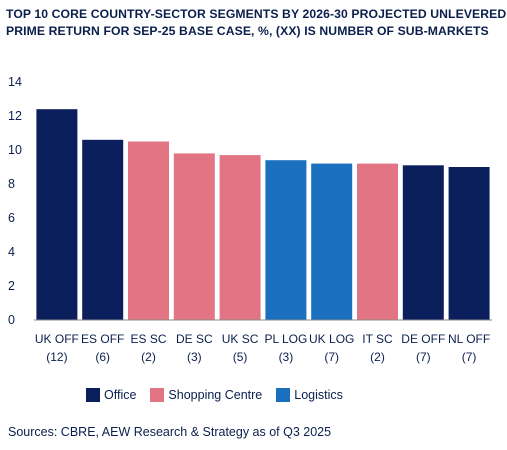 The image size is (507, 450). I want to click on legend-item-shopping-centre: Shopping Centre, so click(206, 395).